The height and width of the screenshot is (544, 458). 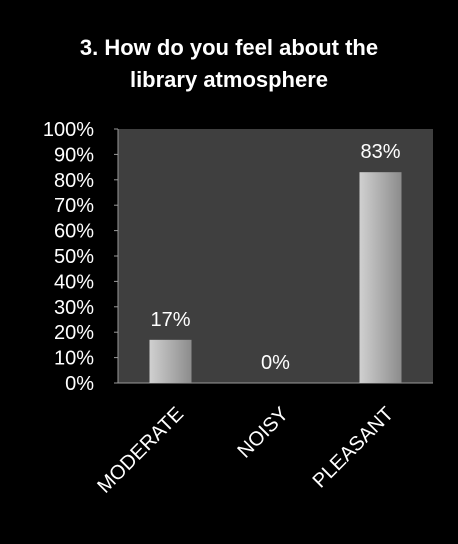 What do you see at coordinates (79, 384) in the screenshot?
I see `y-tick-label: 0%` at bounding box center [79, 384].